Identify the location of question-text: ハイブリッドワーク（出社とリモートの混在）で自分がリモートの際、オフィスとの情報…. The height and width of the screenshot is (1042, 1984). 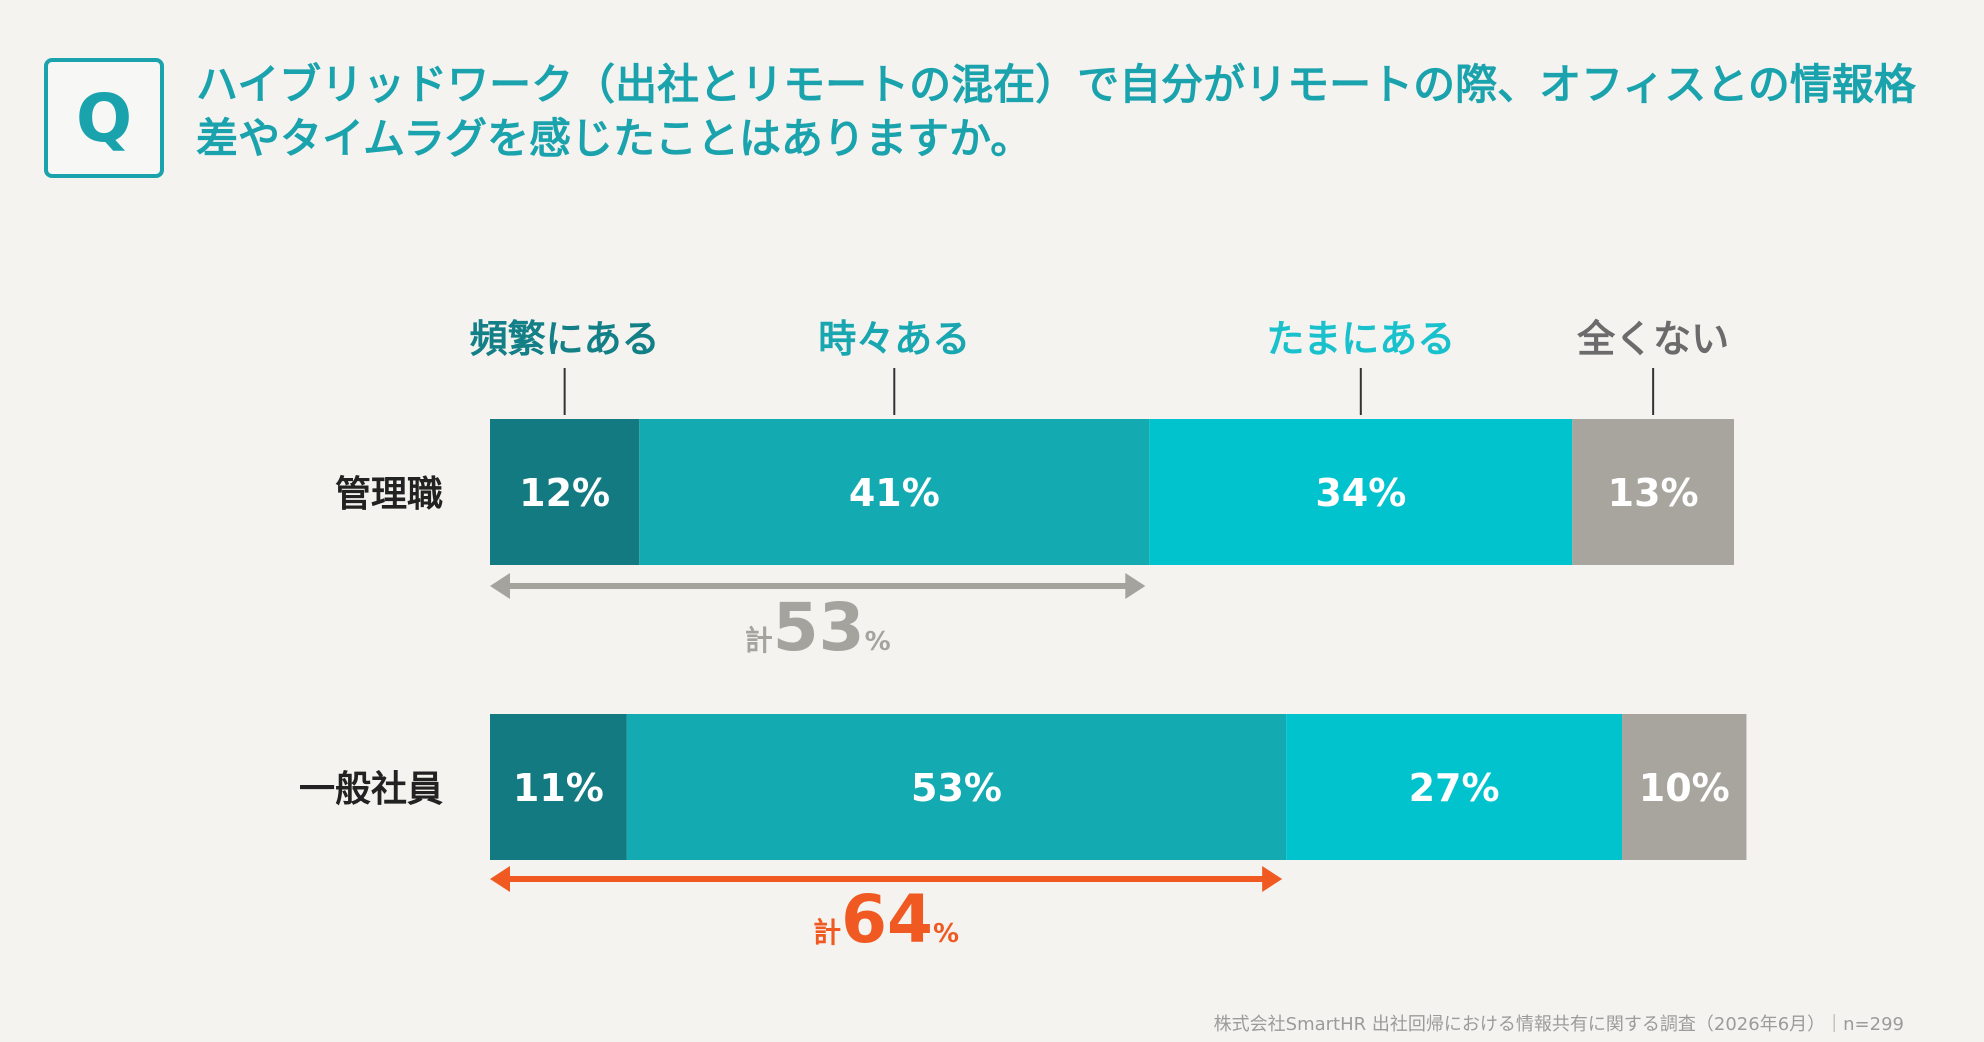
(1056, 111).